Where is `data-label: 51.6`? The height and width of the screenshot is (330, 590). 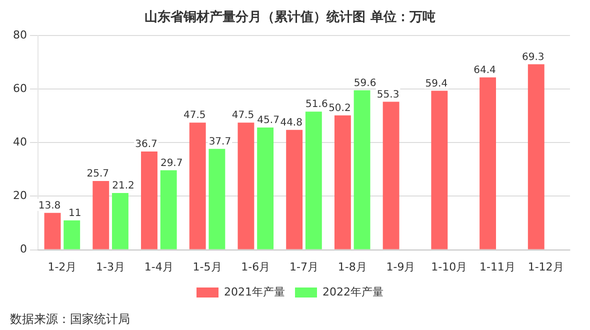 data-label: 51.6 is located at coordinates (317, 104).